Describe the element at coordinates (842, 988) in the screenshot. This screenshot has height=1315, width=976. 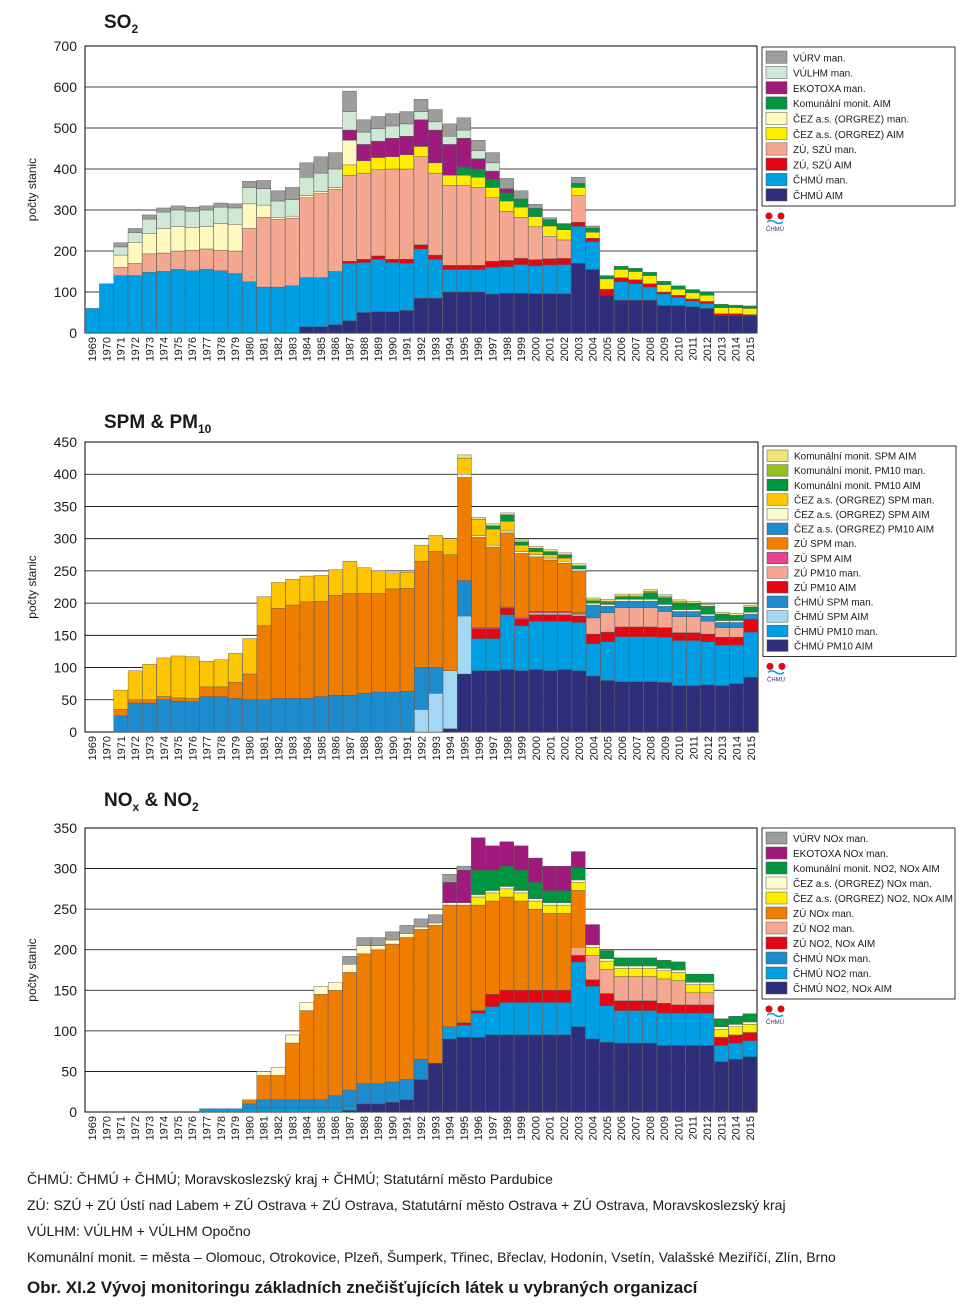
I see `legend-label: ČHMÚ NO2, NOx AIM` at that location.